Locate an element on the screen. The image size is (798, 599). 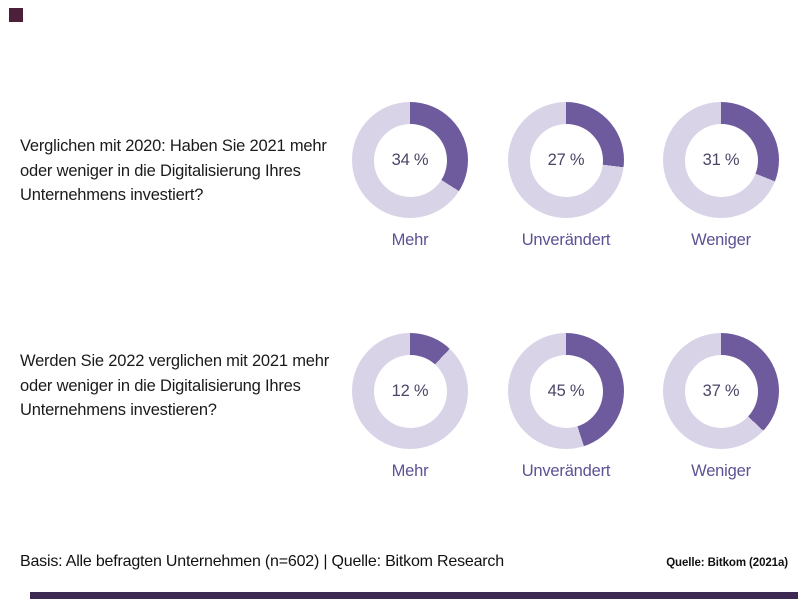
donut-percent-label: 45 % is located at coordinates (566, 390).